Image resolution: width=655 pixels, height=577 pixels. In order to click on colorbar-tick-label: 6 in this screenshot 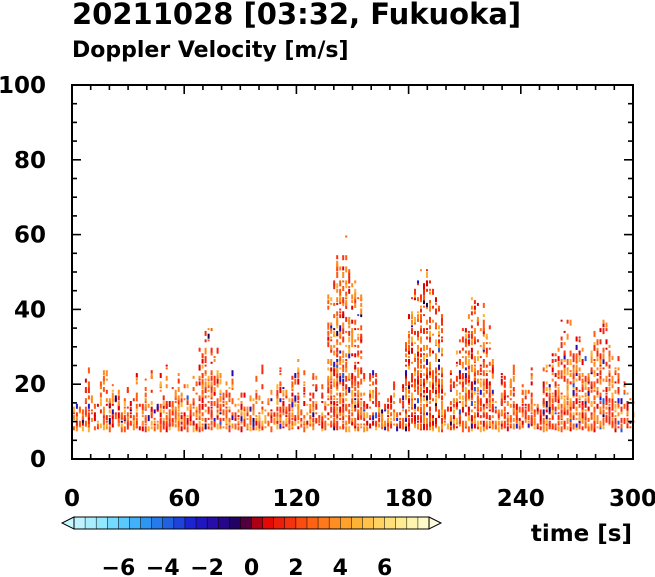, I will do `click(384, 566)`.